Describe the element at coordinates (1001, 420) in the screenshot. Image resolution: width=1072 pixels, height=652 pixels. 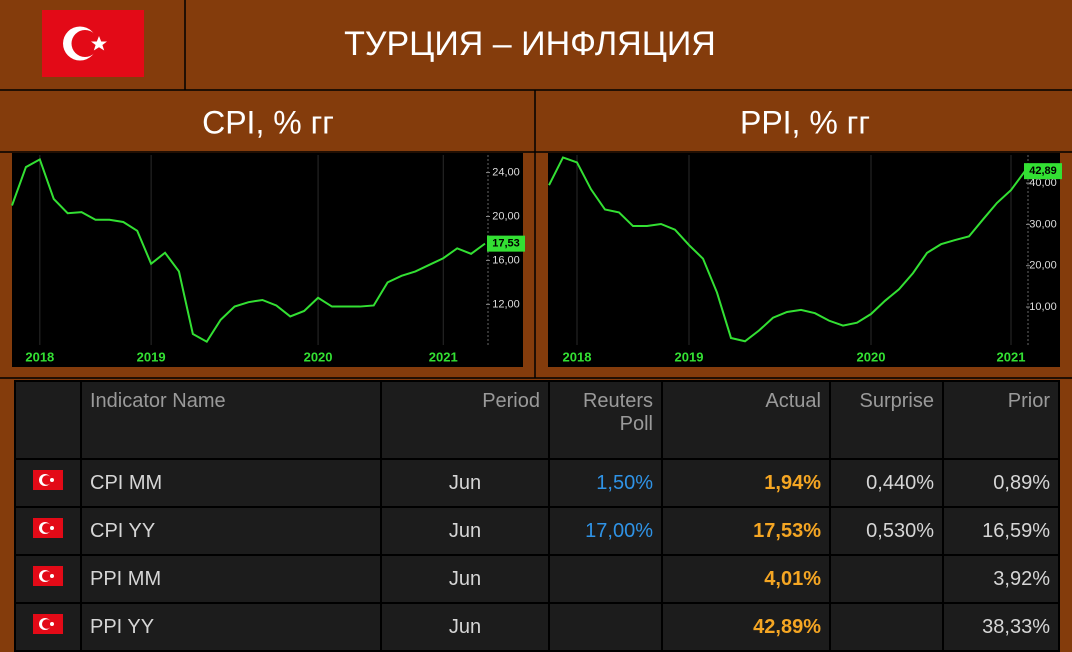
I see `header-cell: Prior` at that location.